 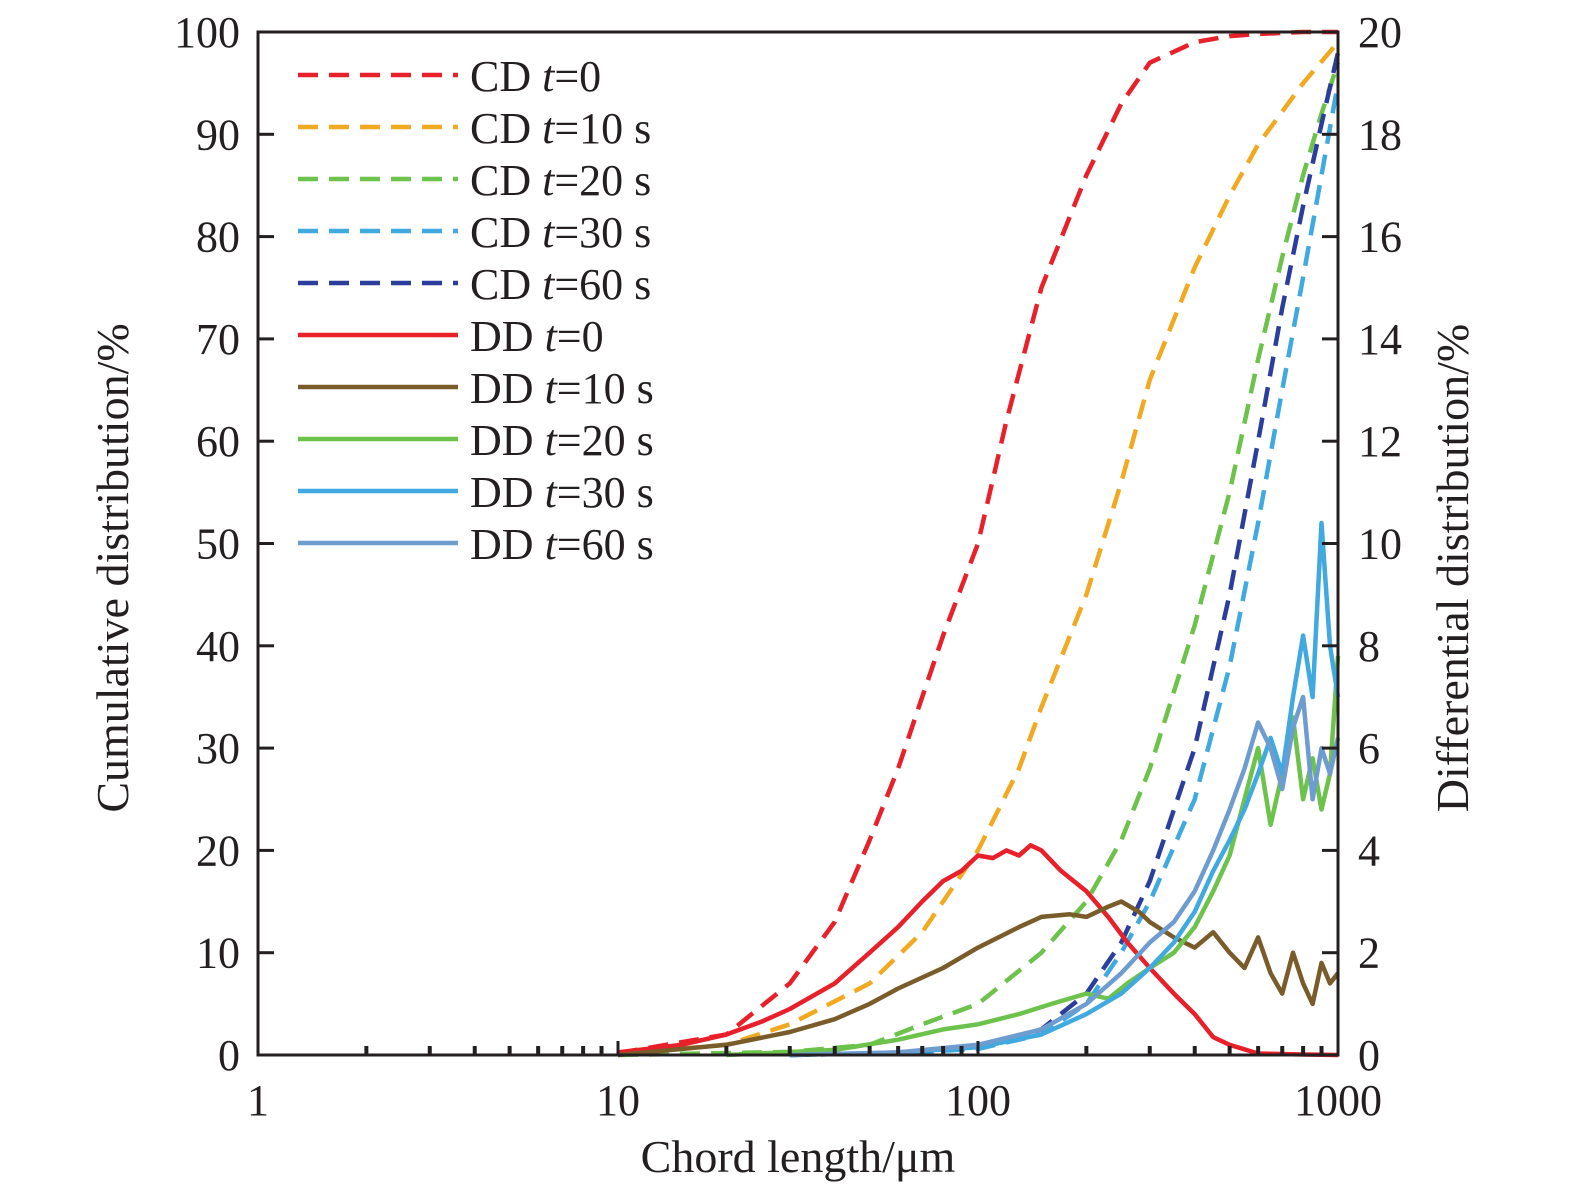 I want to click on series-line-dd-t-60-s, so click(x=1065, y=876).